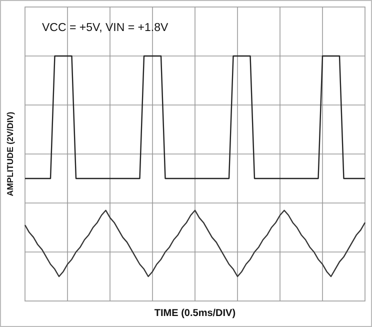 Image resolution: width=372 pixels, height=327 pixels. What do you see at coordinates (105, 28) in the screenshot?
I see `text: VCC = +5V, VIN = +1.8V` at bounding box center [105, 28].